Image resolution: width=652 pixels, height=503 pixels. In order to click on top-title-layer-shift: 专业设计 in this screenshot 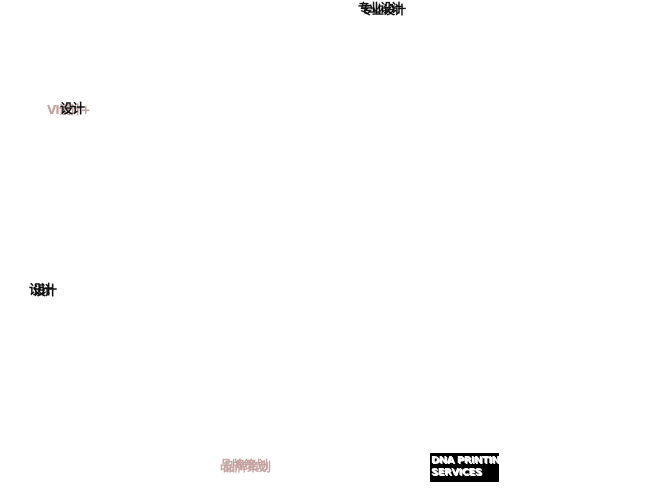, I will do `click(383, 10)`.